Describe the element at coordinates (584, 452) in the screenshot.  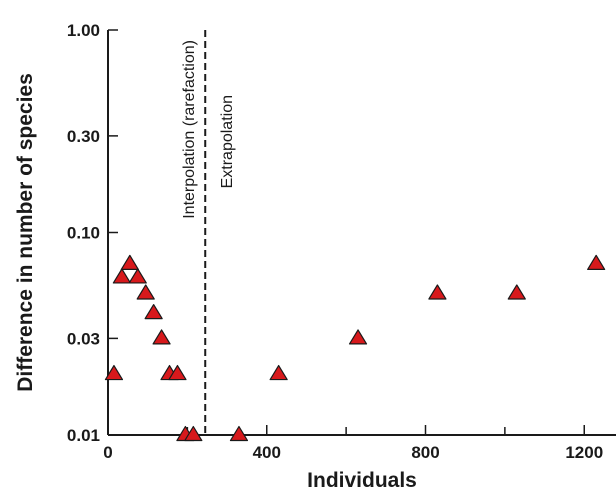
I see `x-tick-label: 1200` at that location.